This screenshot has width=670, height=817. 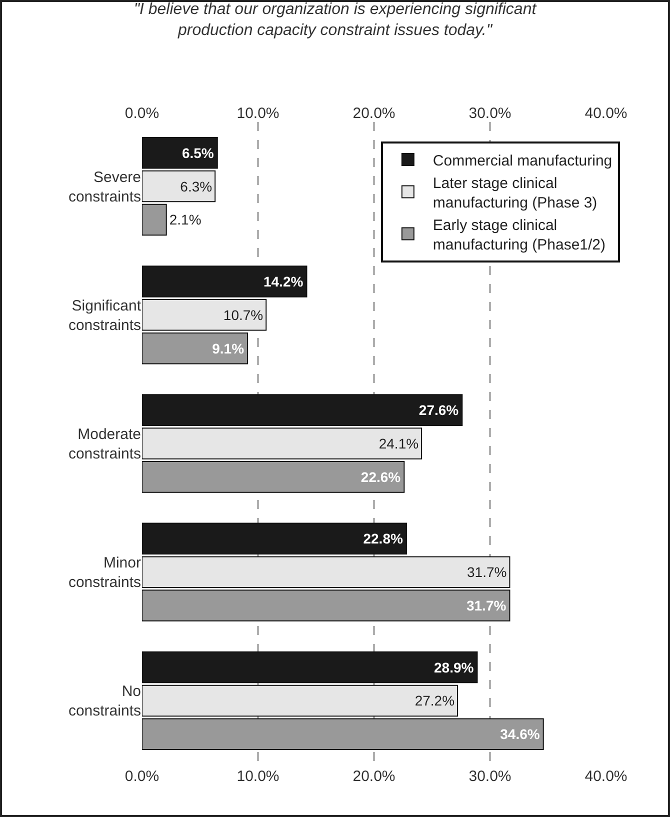 What do you see at coordinates (490, 113) in the screenshot?
I see `x-tick-label: 30.0%` at bounding box center [490, 113].